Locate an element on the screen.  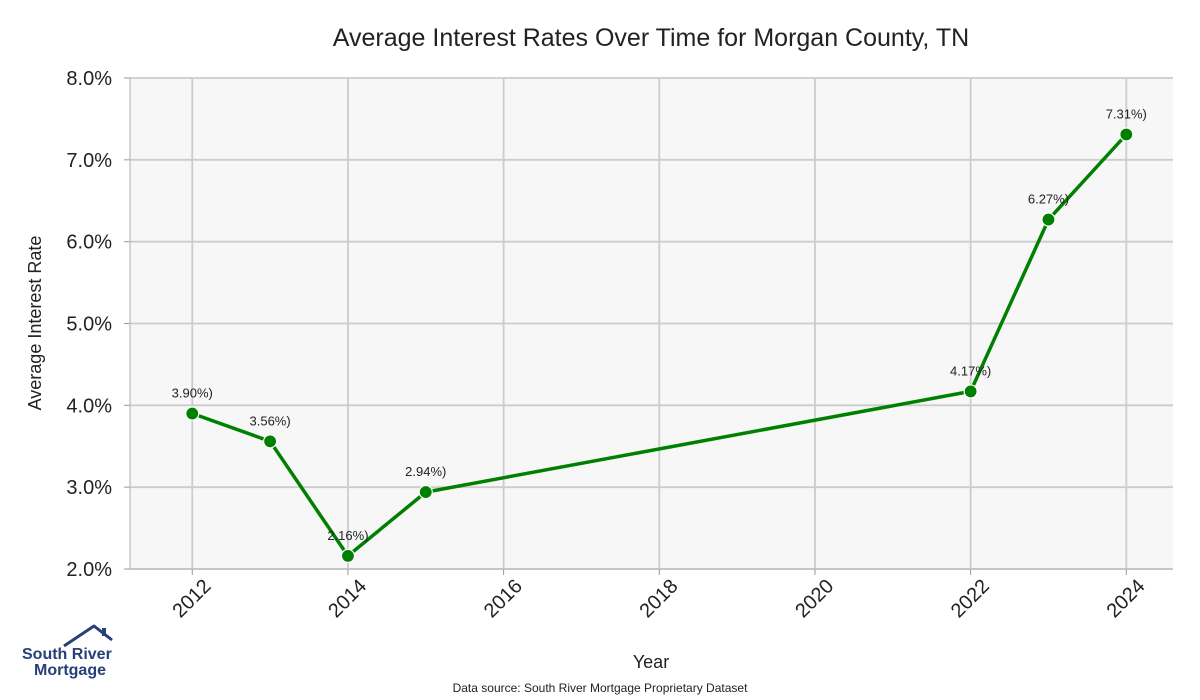
x-tick-labels: 2012 2014 2016 2018 2020 2022 2024 is located at coordinates (659, 598).